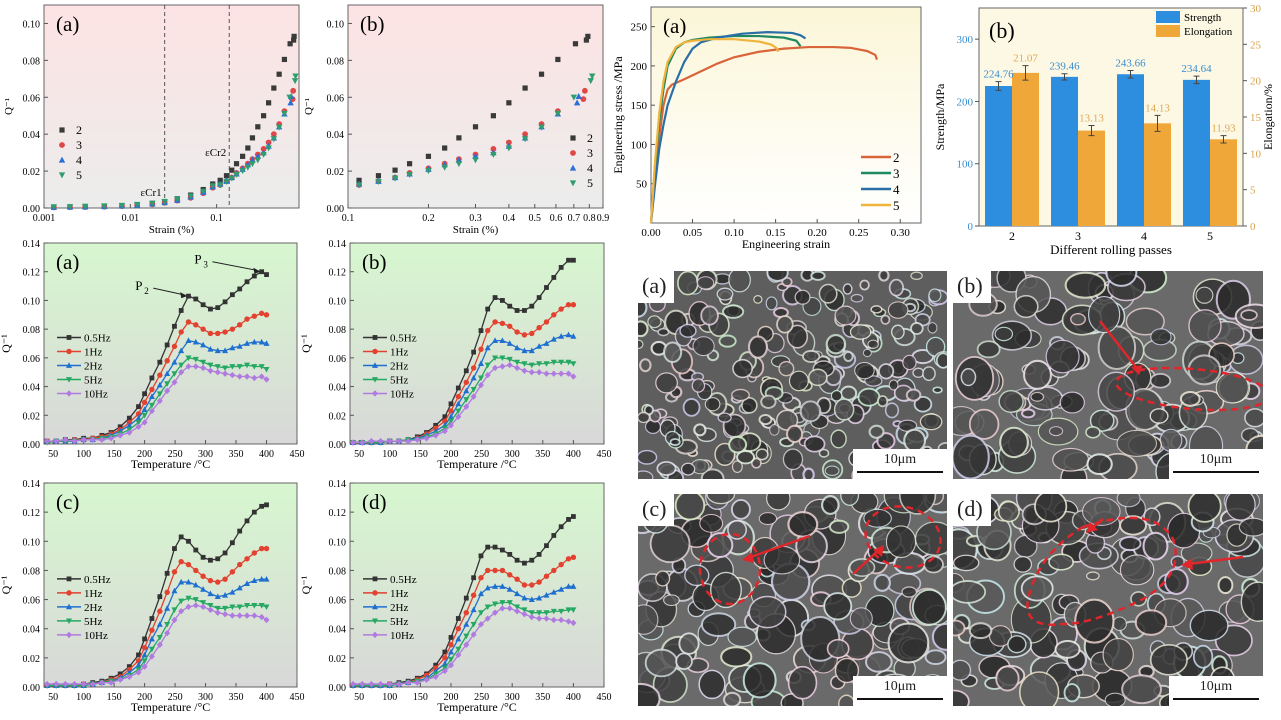 This screenshot has width=1281, height=720. Describe the element at coordinates (338, 601) in the screenshot. I see `y-tick-label: 0.06` at that location.